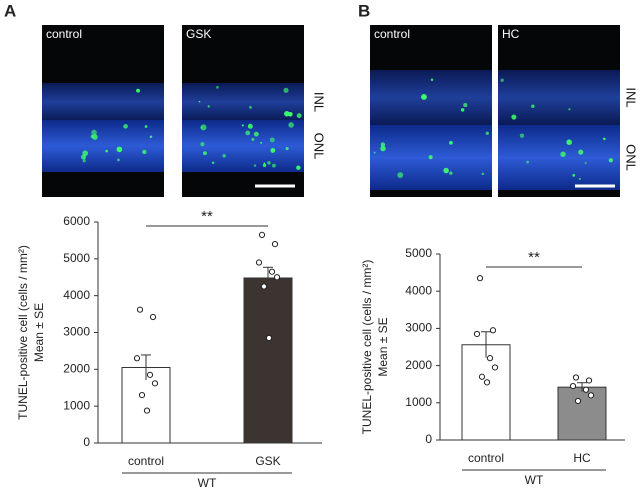  What do you see at coordinates (511, 34) in the screenshot?
I see `image-label: HC` at bounding box center [511, 34].